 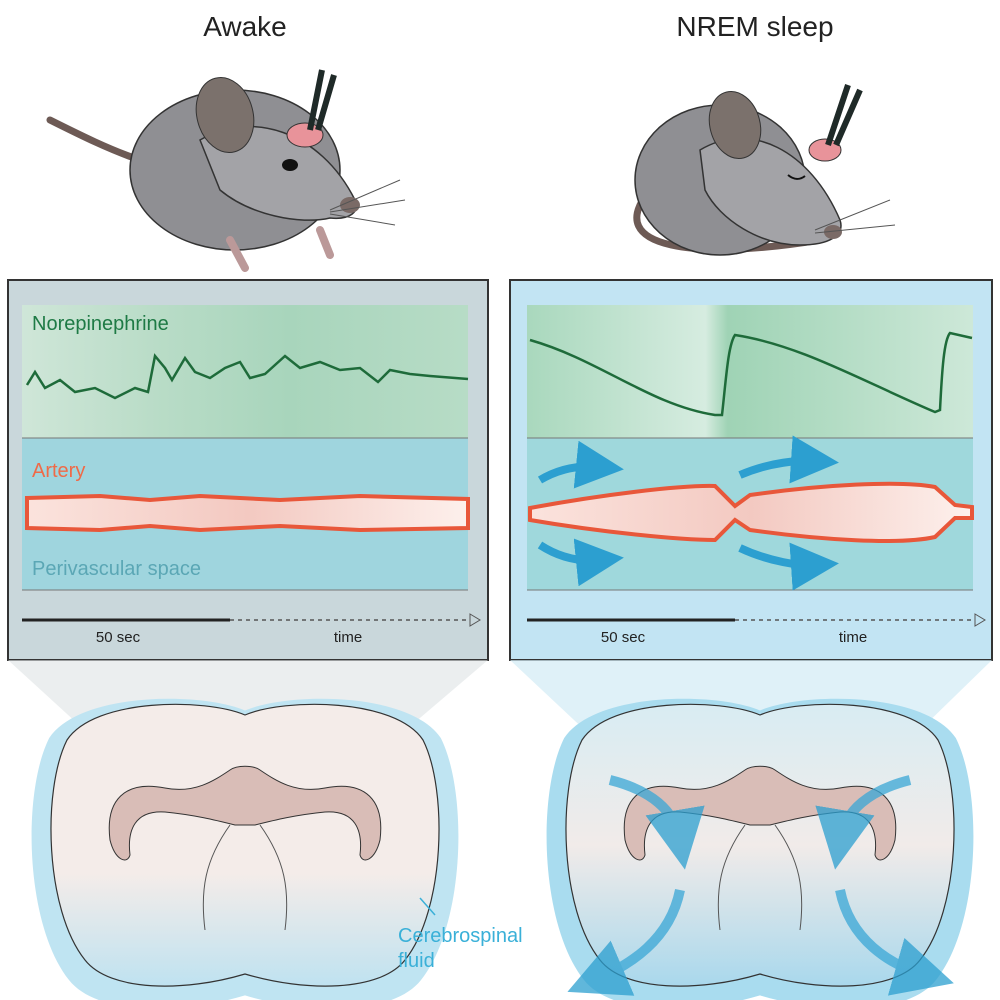 What do you see at coordinates (100, 324) in the screenshot?
I see `signal-label: Norepinephrine` at bounding box center [100, 324].